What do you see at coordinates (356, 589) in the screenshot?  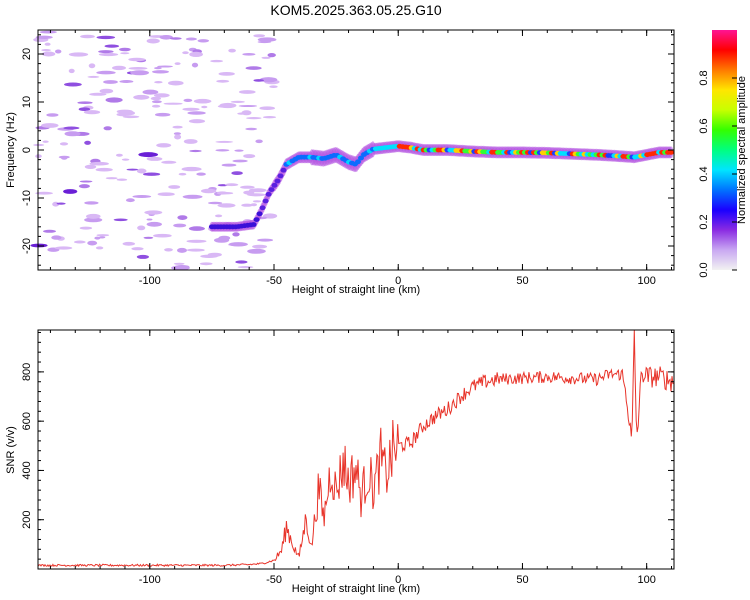 I see `snr-x-label: Height of straight line (km)` at bounding box center [356, 589].